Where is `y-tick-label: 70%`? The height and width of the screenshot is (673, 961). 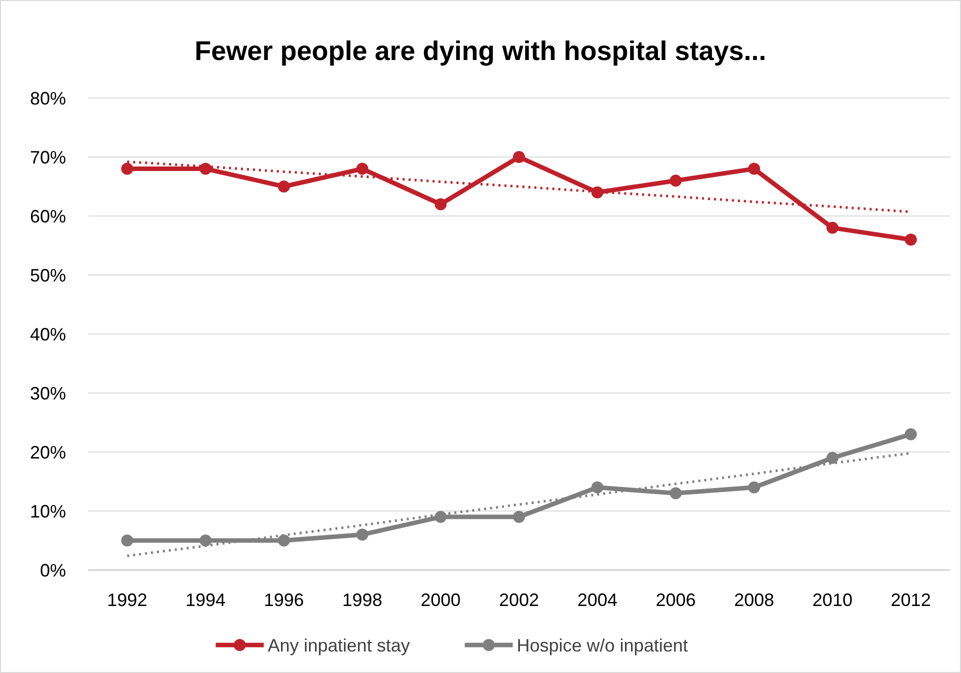 y-tick-label: 70% is located at coordinates (48, 157).